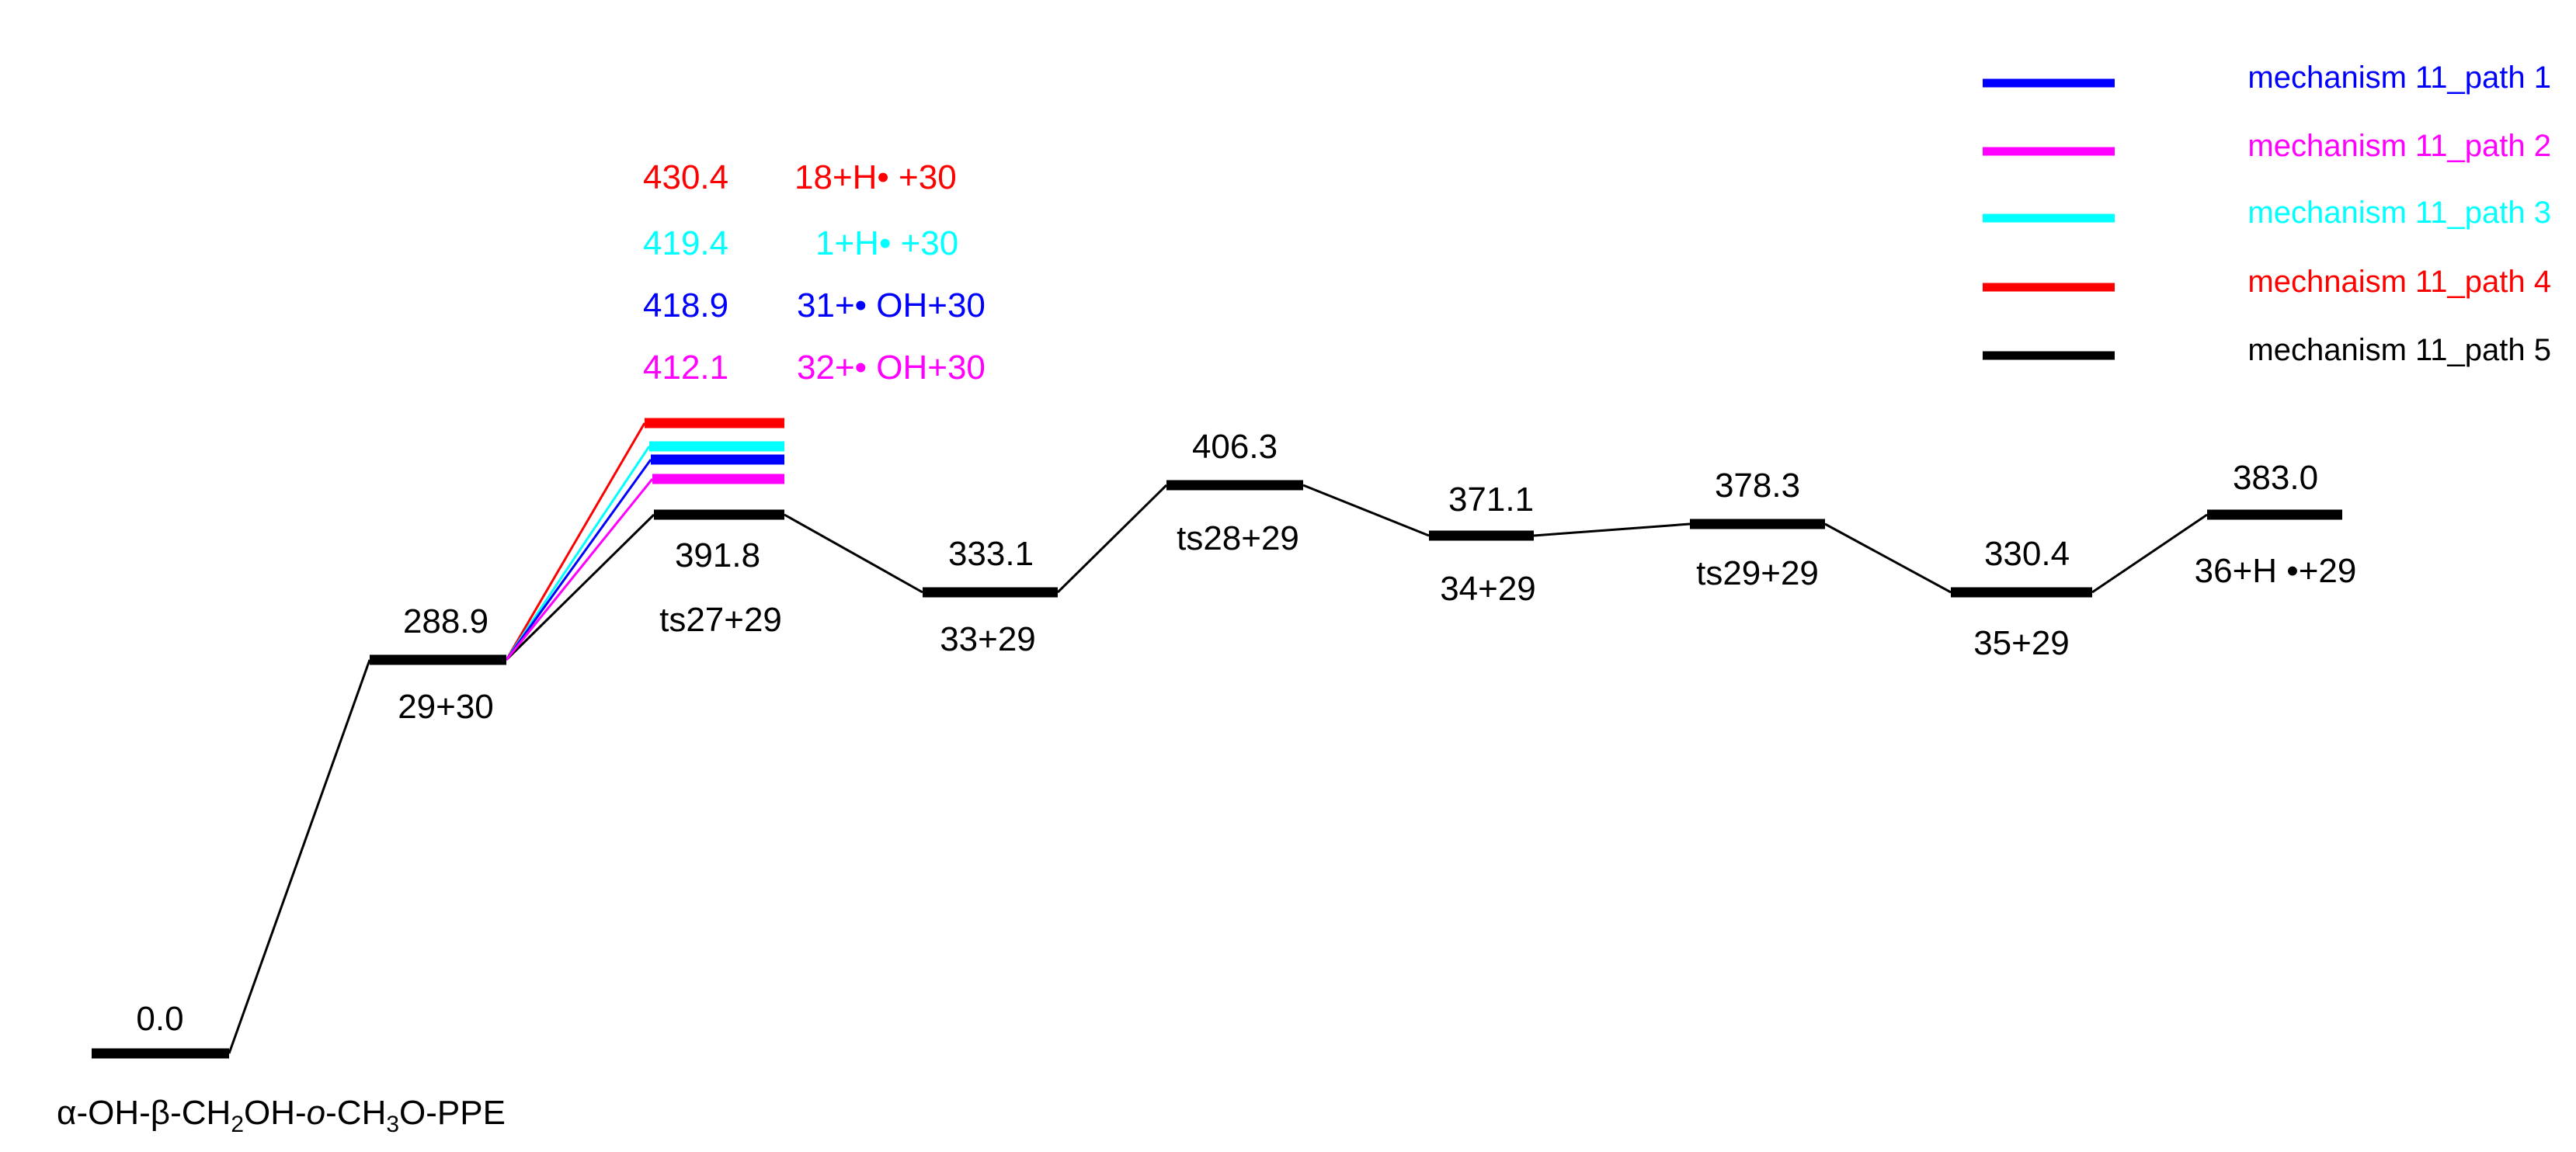 Image resolution: width=2576 pixels, height=1152 pixels. What do you see at coordinates (886, 243) in the screenshot?
I see `branch-label-path3: 1+H• +30` at bounding box center [886, 243].